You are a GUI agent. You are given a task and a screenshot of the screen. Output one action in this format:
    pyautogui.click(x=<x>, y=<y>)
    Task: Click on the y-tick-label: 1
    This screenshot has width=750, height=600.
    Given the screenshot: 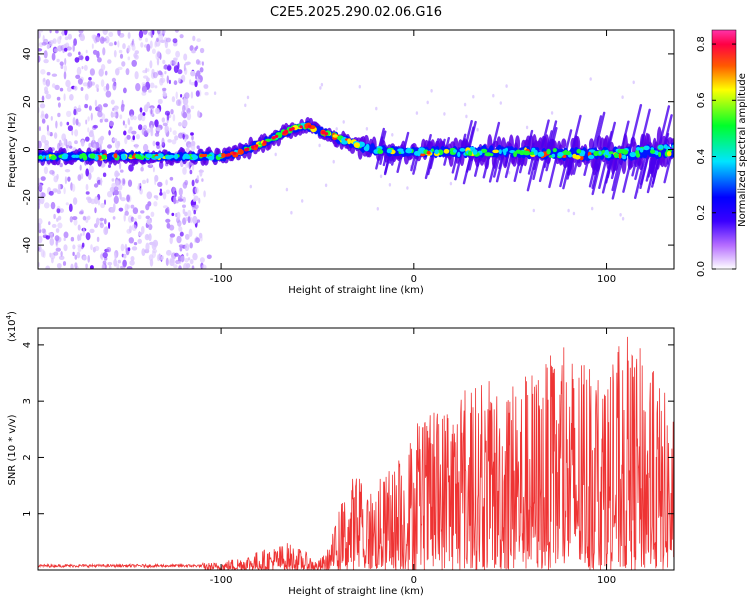 What is the action you would take?
    pyautogui.click(x=27, y=514)
    